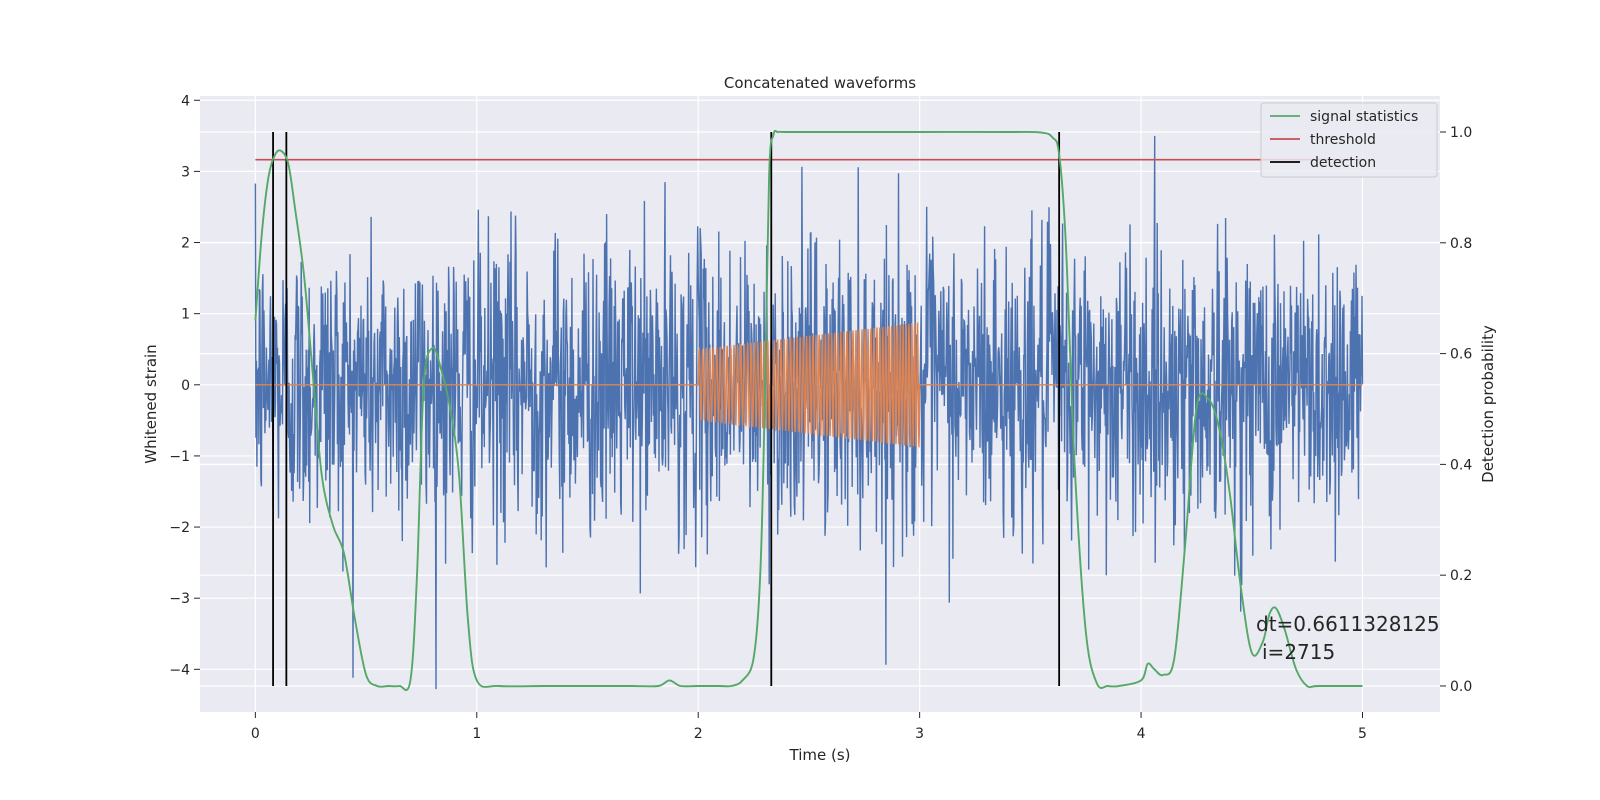  What do you see at coordinates (1362, 734) in the screenshot?
I see `x-tick-label: 5` at bounding box center [1362, 734].